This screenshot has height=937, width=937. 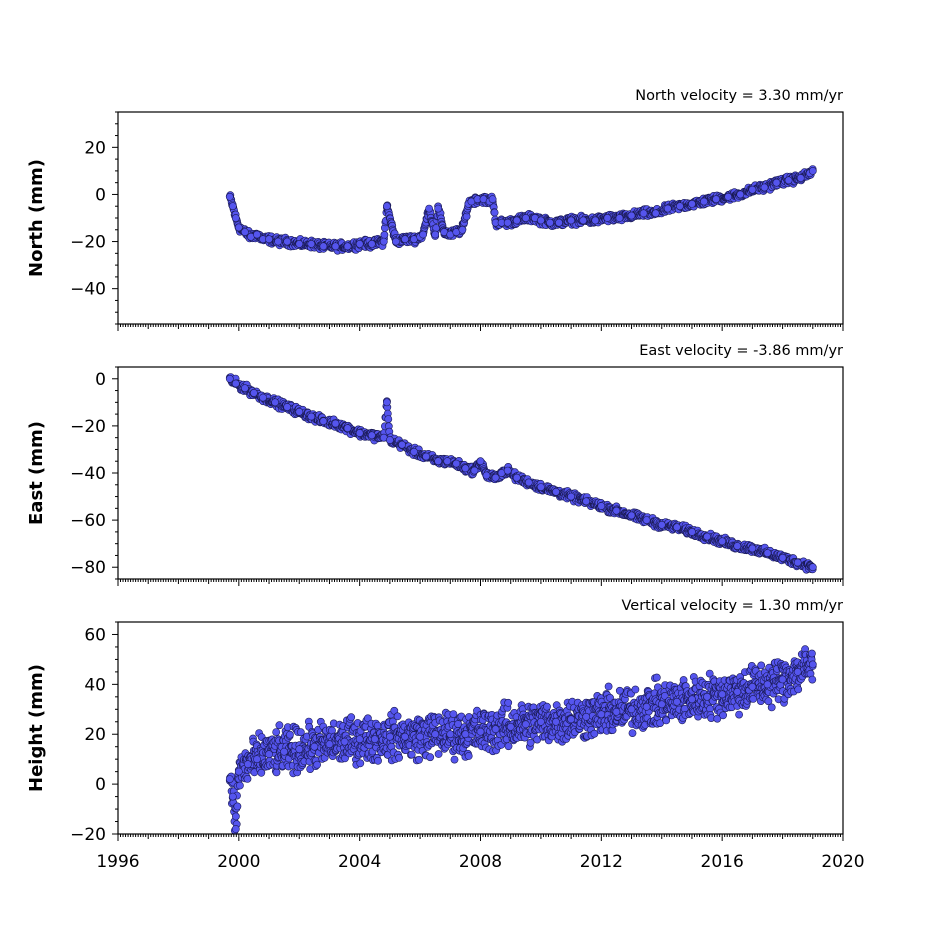 What do you see at coordinates (733, 606) in the screenshot?
I see `vertical-velocity-title: Vertical velocity = 1.30 mm/yr` at bounding box center [733, 606].